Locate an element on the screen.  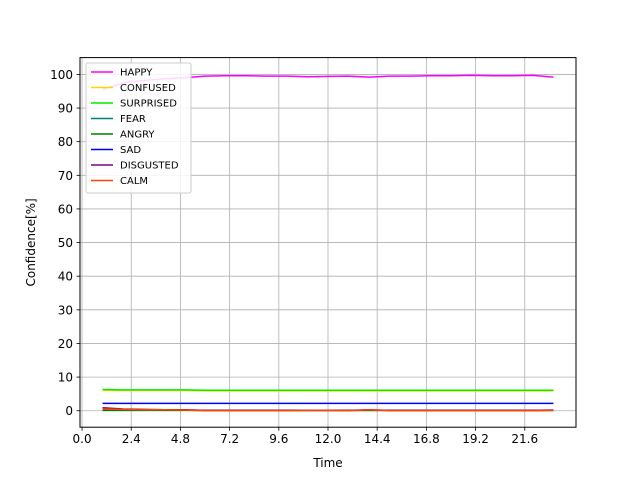
y-tick-label: 10 is located at coordinates (65, 378).